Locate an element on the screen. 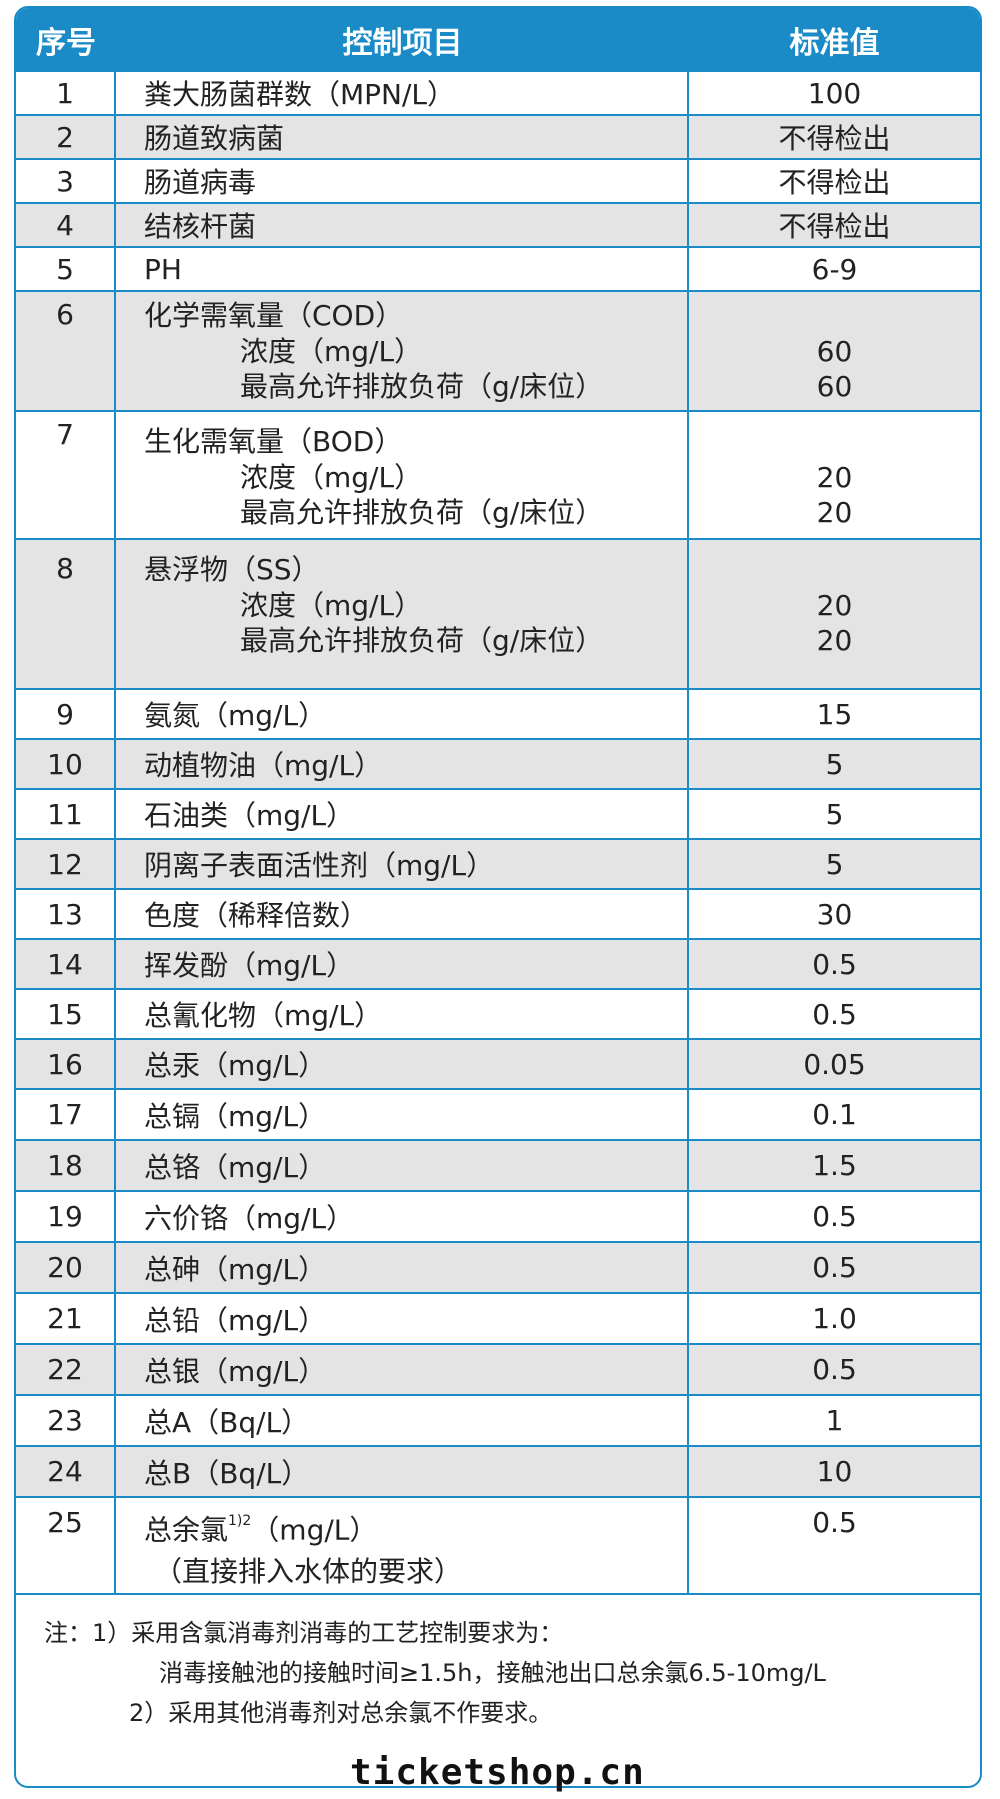 The height and width of the screenshot is (1799, 1000). table-row: 1 粪大肠菌群数（MPN/L） 100 is located at coordinates (498, 94).